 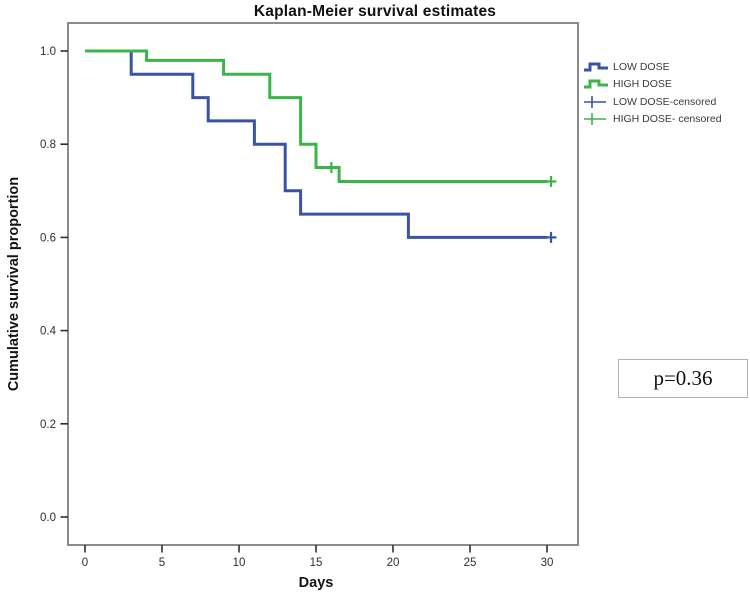 I want to click on low-dose-censor-plus-icon, so click(x=595, y=101).